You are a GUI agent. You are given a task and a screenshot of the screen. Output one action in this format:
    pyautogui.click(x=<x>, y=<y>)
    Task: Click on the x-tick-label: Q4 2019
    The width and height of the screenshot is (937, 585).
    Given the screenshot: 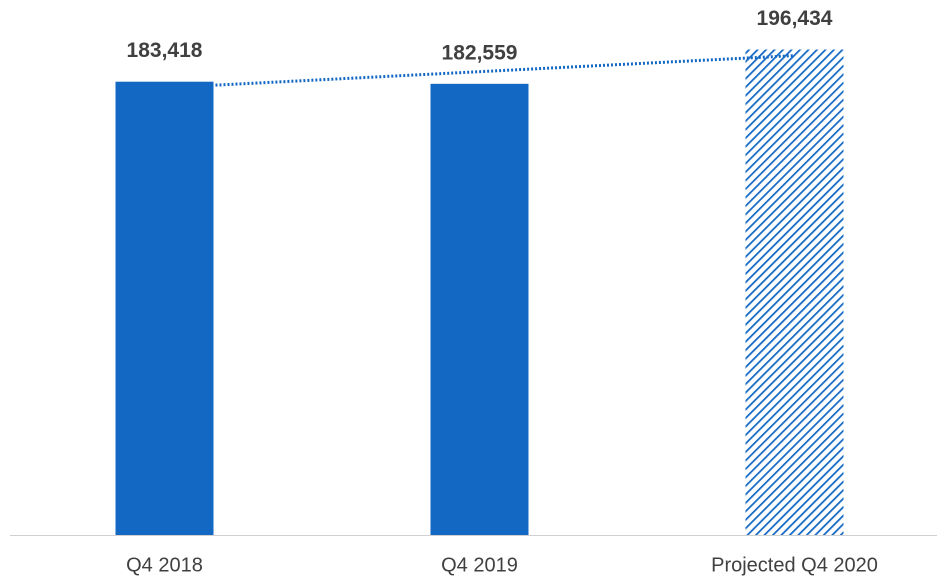 What is the action you would take?
    pyautogui.click(x=479, y=565)
    